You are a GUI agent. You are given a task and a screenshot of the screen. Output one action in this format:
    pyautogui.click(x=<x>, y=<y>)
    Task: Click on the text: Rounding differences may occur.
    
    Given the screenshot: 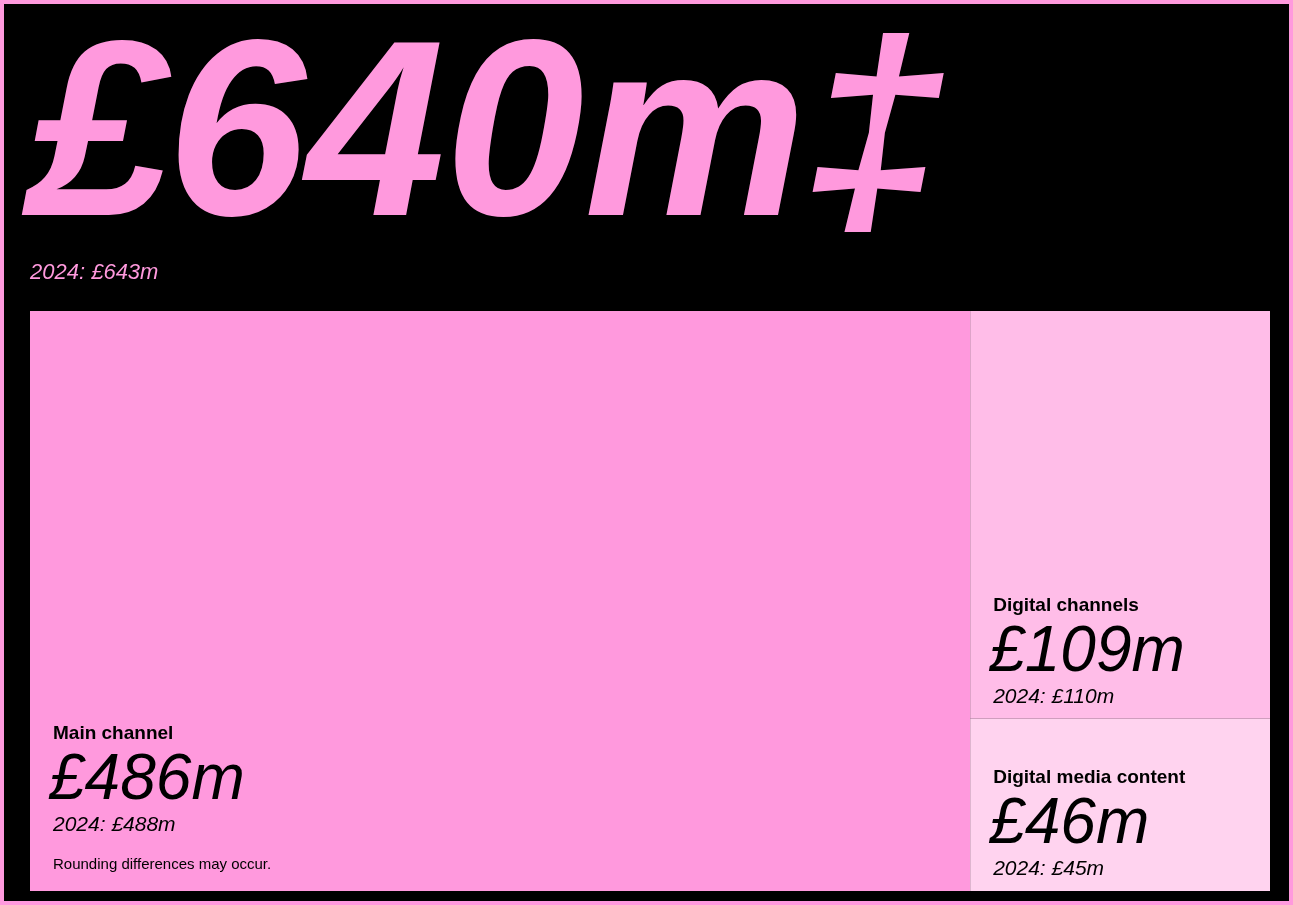 What is the action you would take?
    pyautogui.click(x=162, y=863)
    